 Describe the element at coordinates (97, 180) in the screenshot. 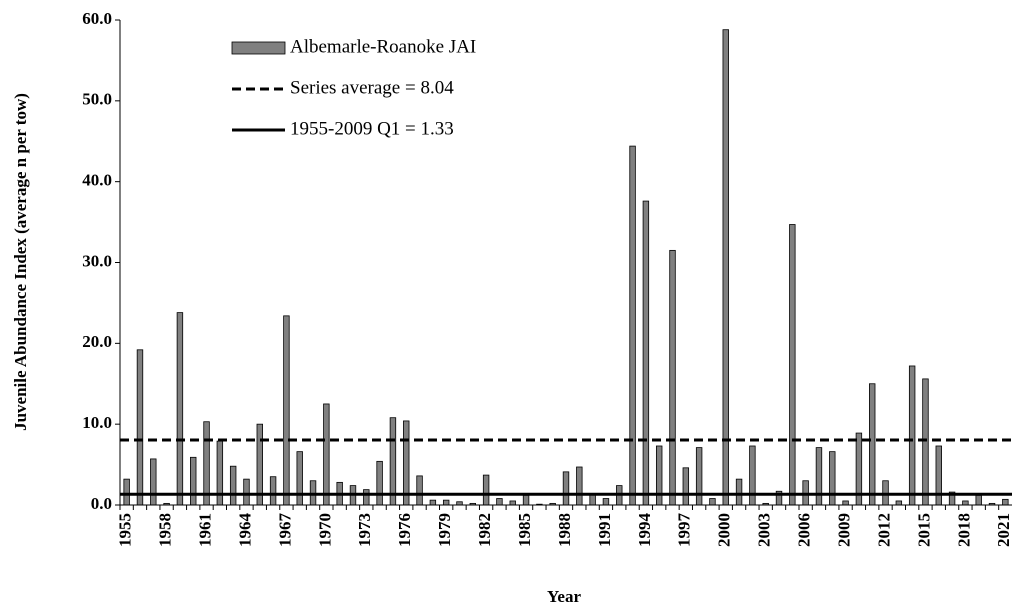

I see `y-tick-label: 40.0` at that location.